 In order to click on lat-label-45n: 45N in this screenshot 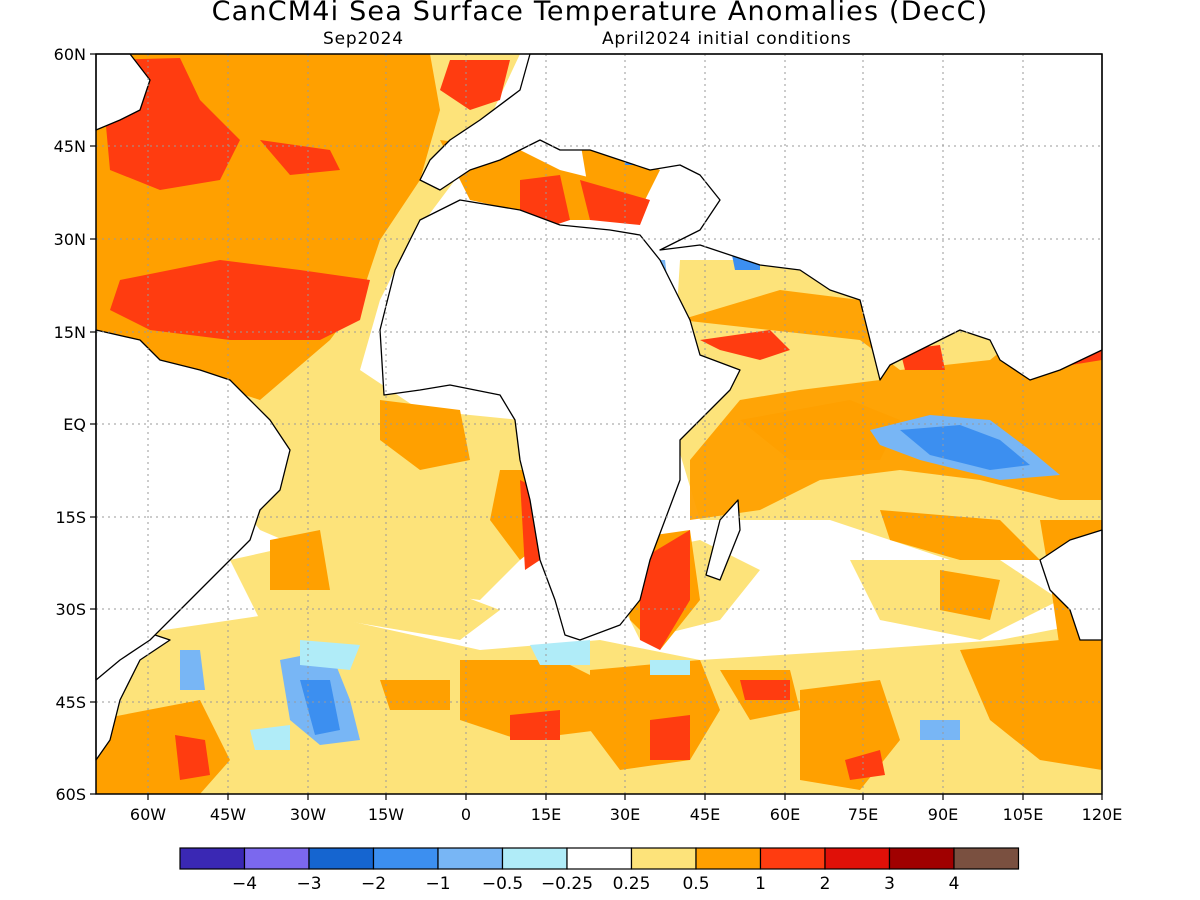, I will do `click(70, 146)`.